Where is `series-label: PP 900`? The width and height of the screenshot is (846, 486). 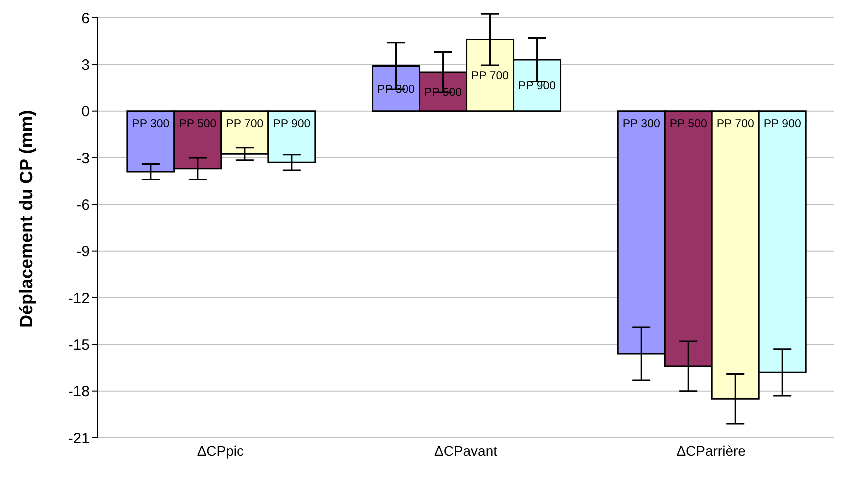
series-label: PP 900 is located at coordinates (292, 124).